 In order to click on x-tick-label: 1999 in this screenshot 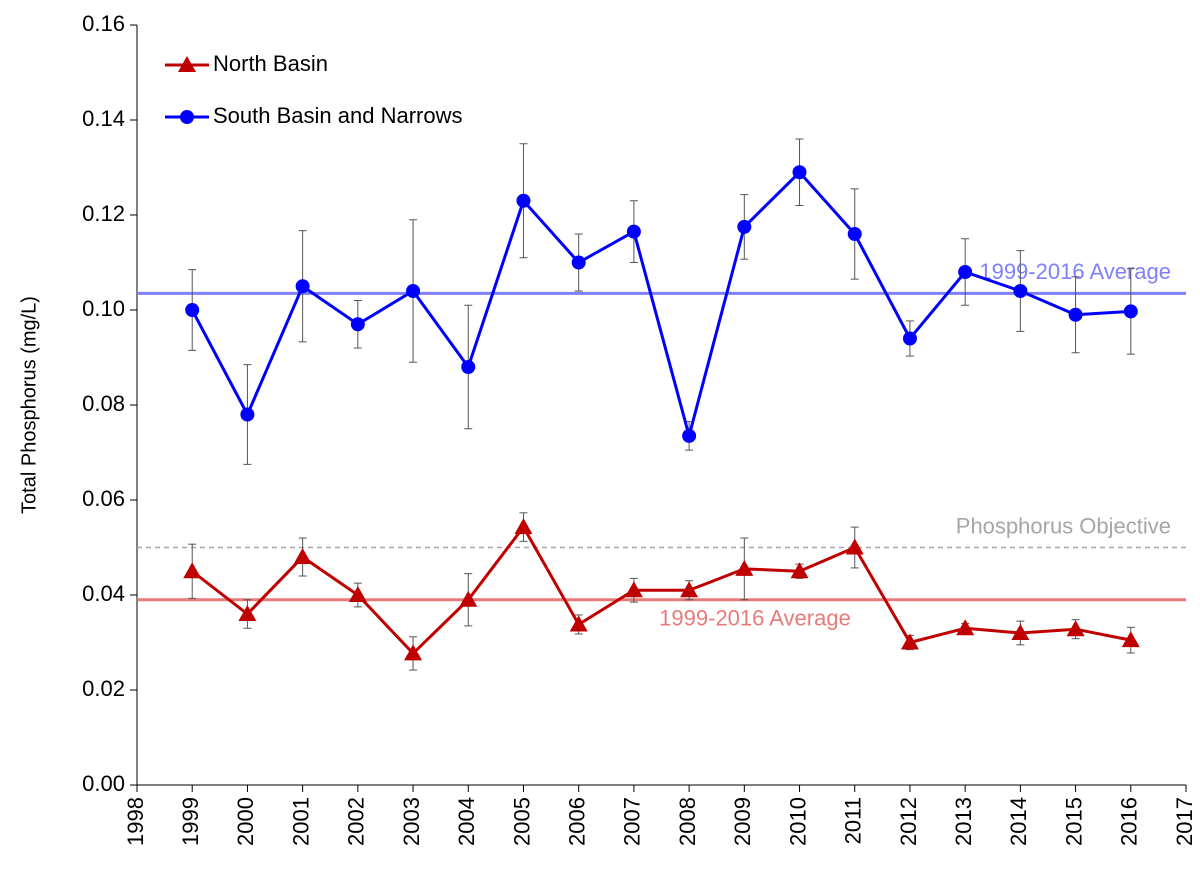, I will do `click(190, 821)`.